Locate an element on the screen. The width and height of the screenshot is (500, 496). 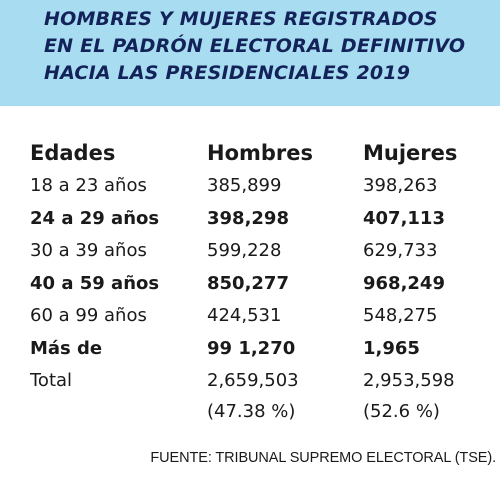
table-cell: 407,113 is located at coordinates (404, 218).